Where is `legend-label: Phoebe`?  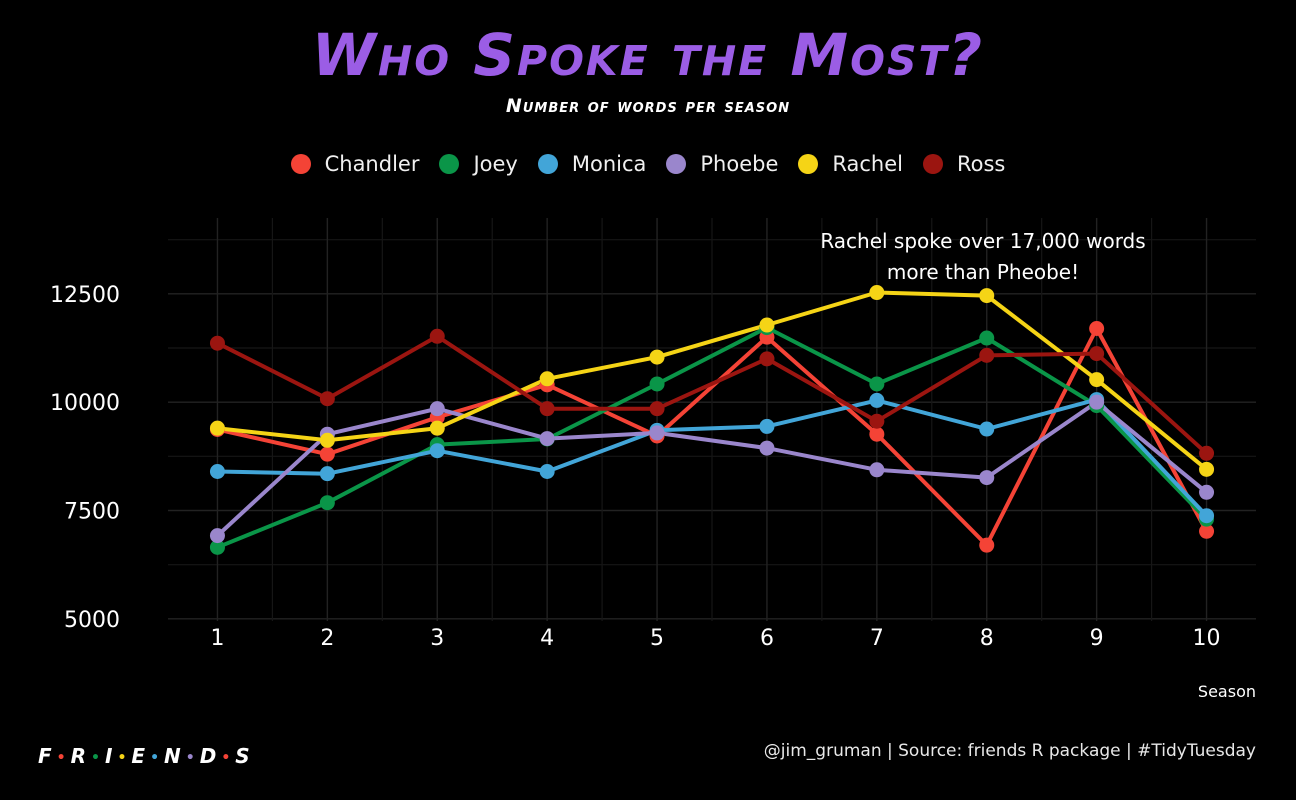
legend-label: Phoebe is located at coordinates (739, 164).